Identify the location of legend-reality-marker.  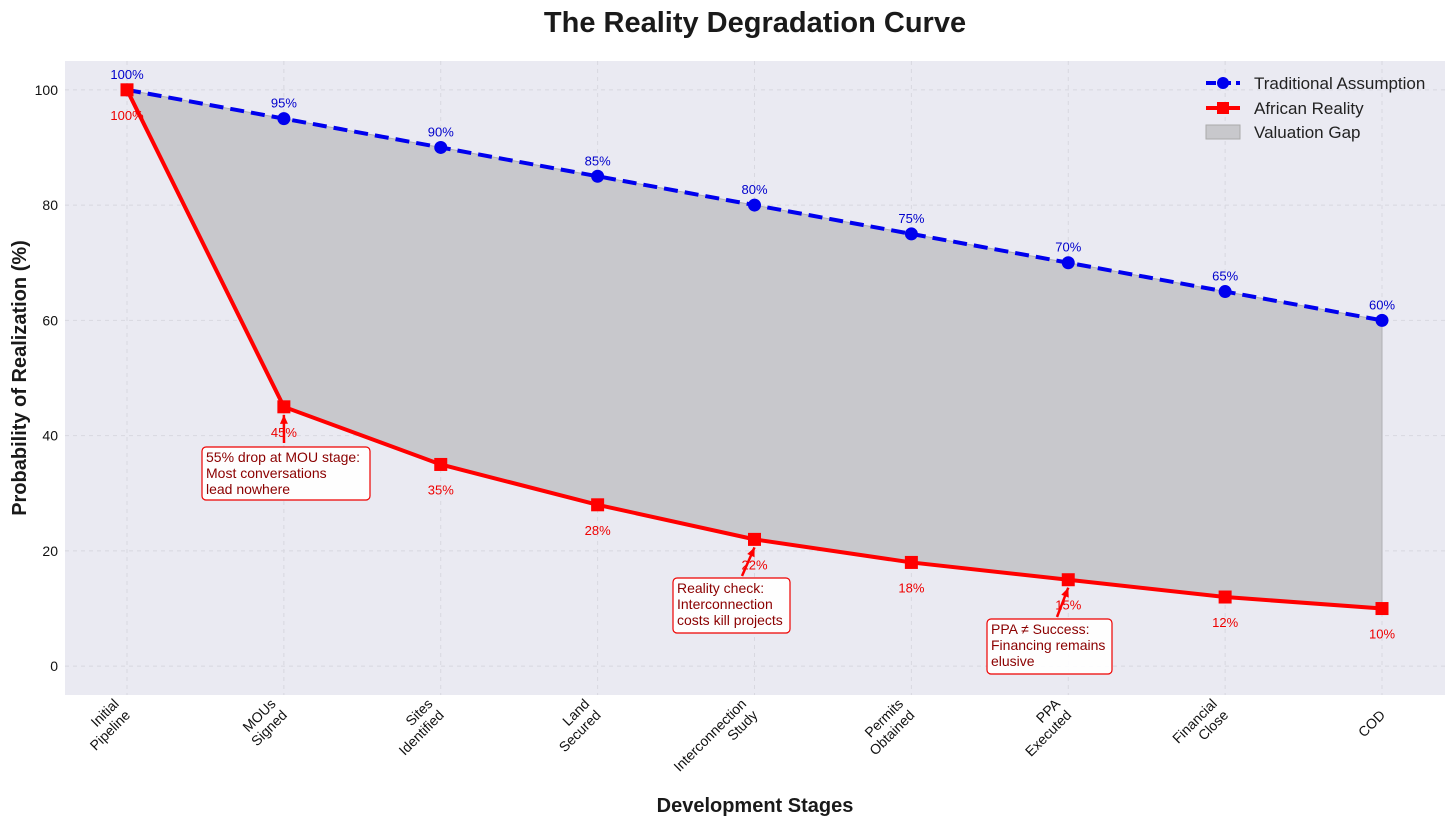
(1223, 108).